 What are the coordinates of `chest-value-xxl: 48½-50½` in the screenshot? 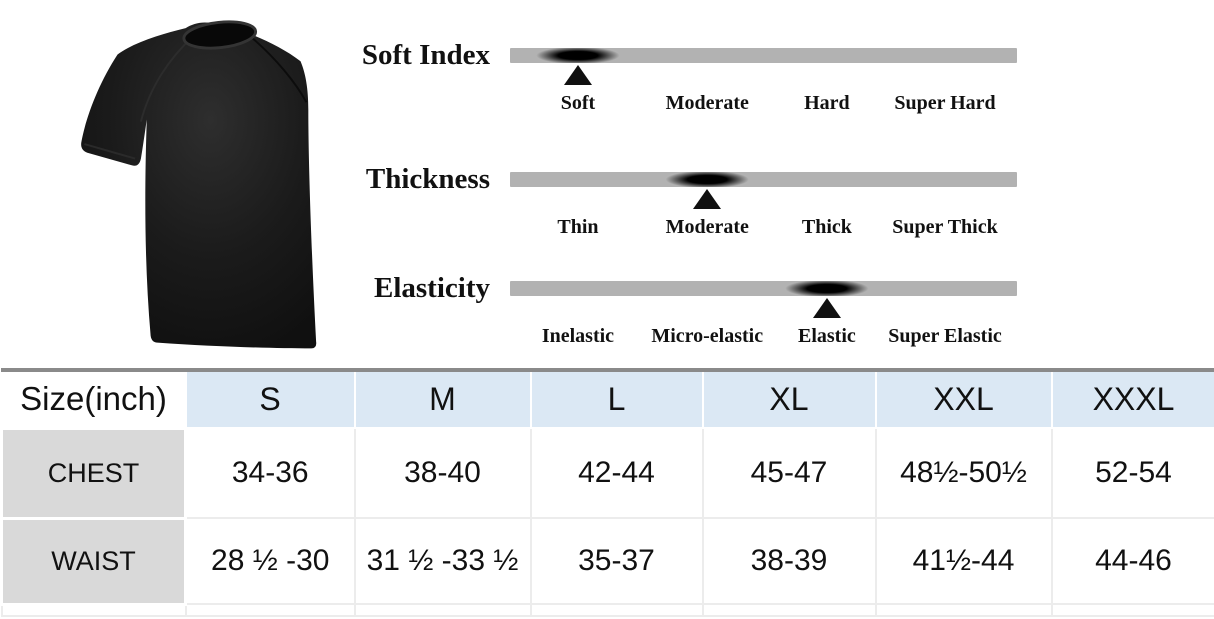 It's located at (963, 473).